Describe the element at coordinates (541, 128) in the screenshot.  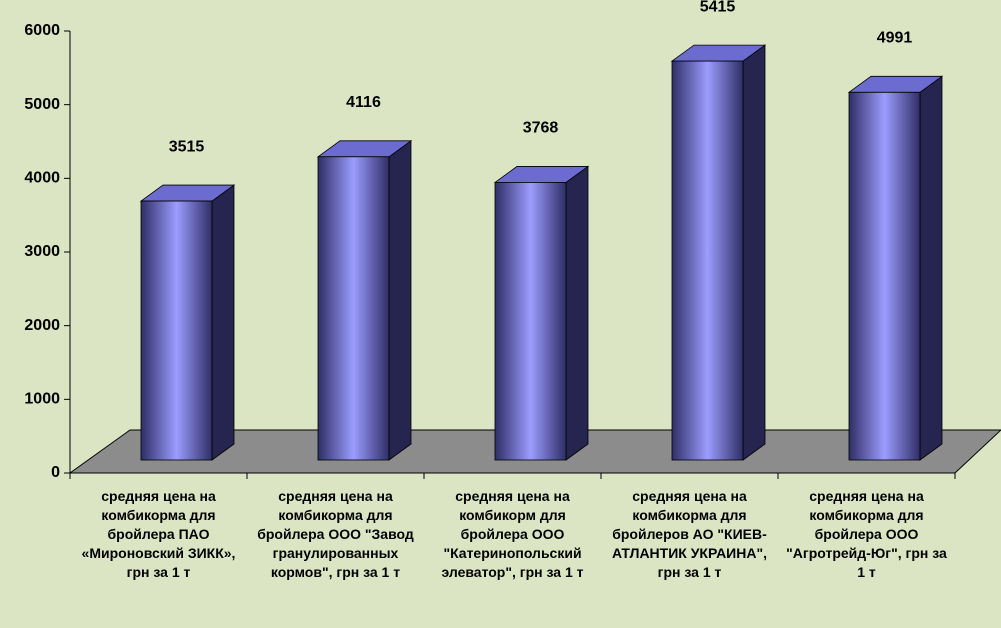
I see `value-label: 3768` at that location.